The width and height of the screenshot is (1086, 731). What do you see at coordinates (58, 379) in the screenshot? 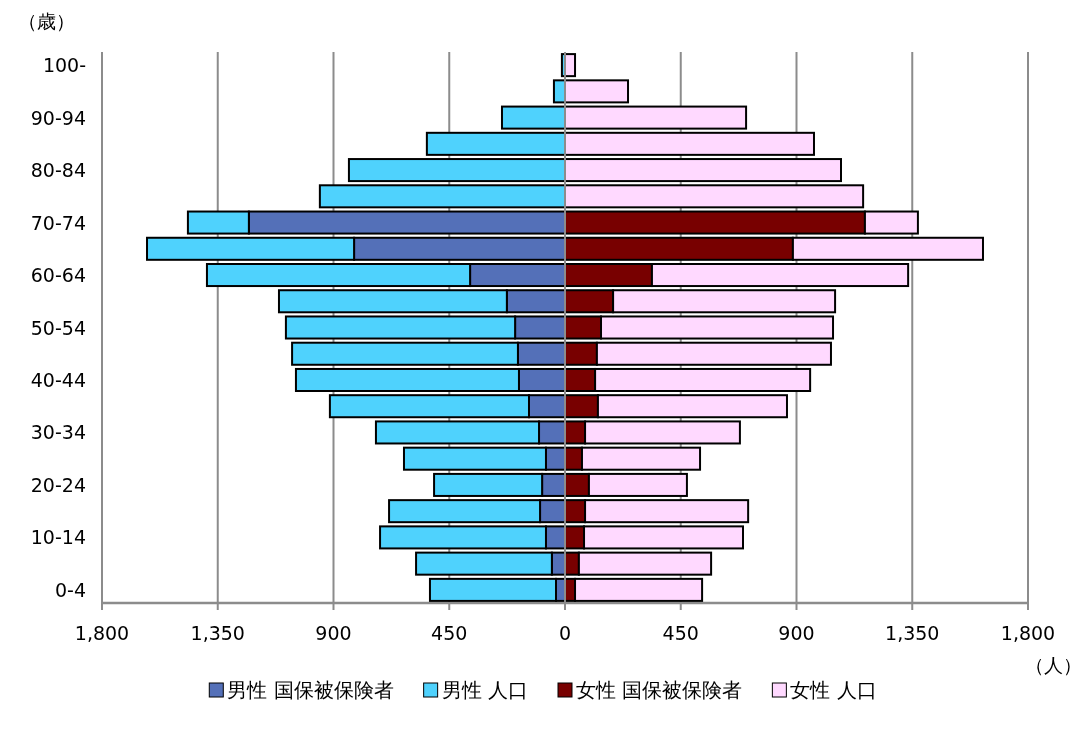
I see `y-tick-label: 40-44` at bounding box center [58, 379].